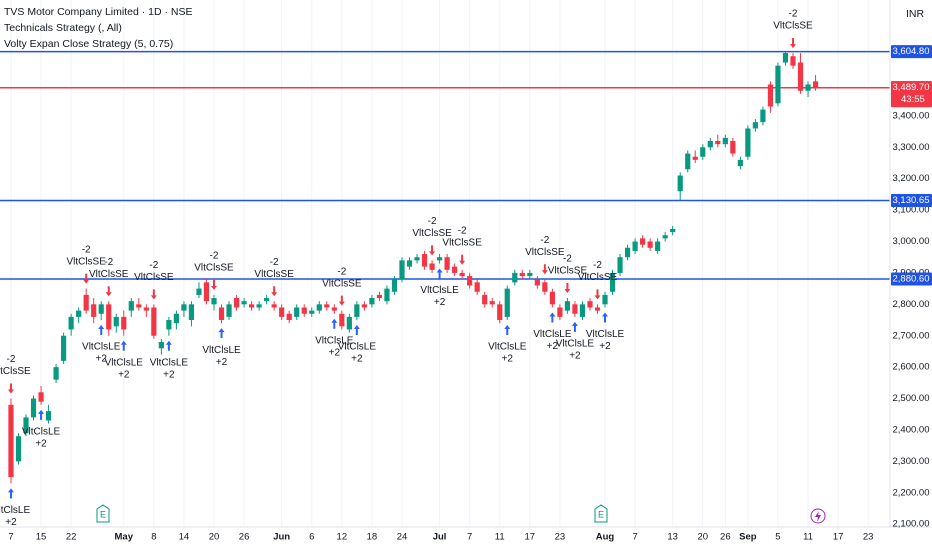 This screenshot has height=550, width=932. I want to click on y-tick-label: 3,400.00, so click(911, 115).